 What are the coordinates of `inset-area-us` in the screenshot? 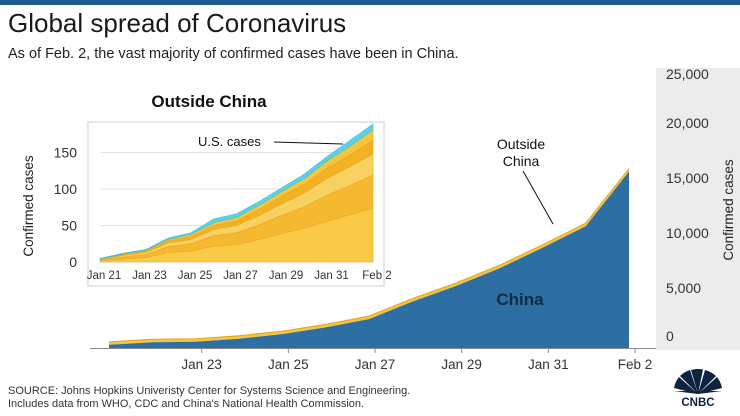 It's located at (236, 191).